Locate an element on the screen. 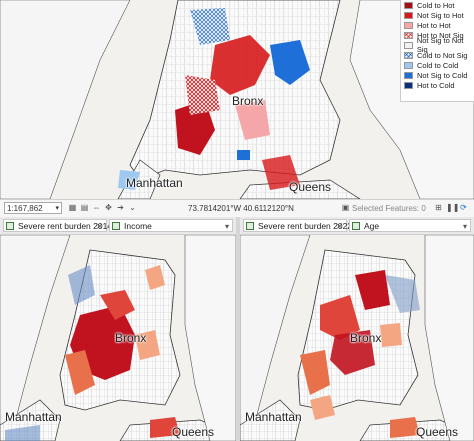 The width and height of the screenshot is (474, 441). legend-label: Cold to Cold is located at coordinates (438, 65).